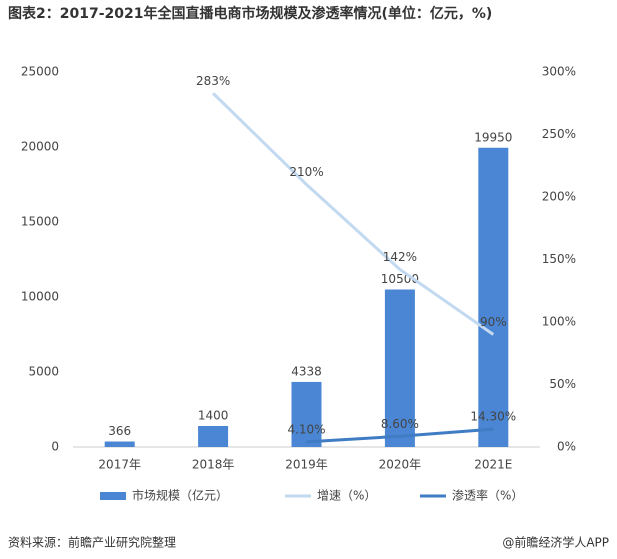 The width and height of the screenshot is (617, 559). What do you see at coordinates (306, 172) in the screenshot?
I see `line-label: 210%` at bounding box center [306, 172].